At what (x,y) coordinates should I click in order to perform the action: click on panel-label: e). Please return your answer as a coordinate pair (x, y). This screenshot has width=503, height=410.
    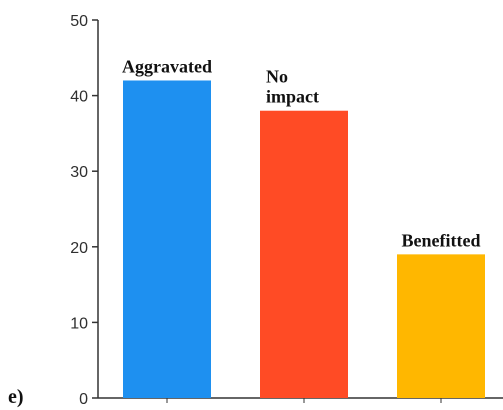
    Looking at the image, I should click on (16, 397).